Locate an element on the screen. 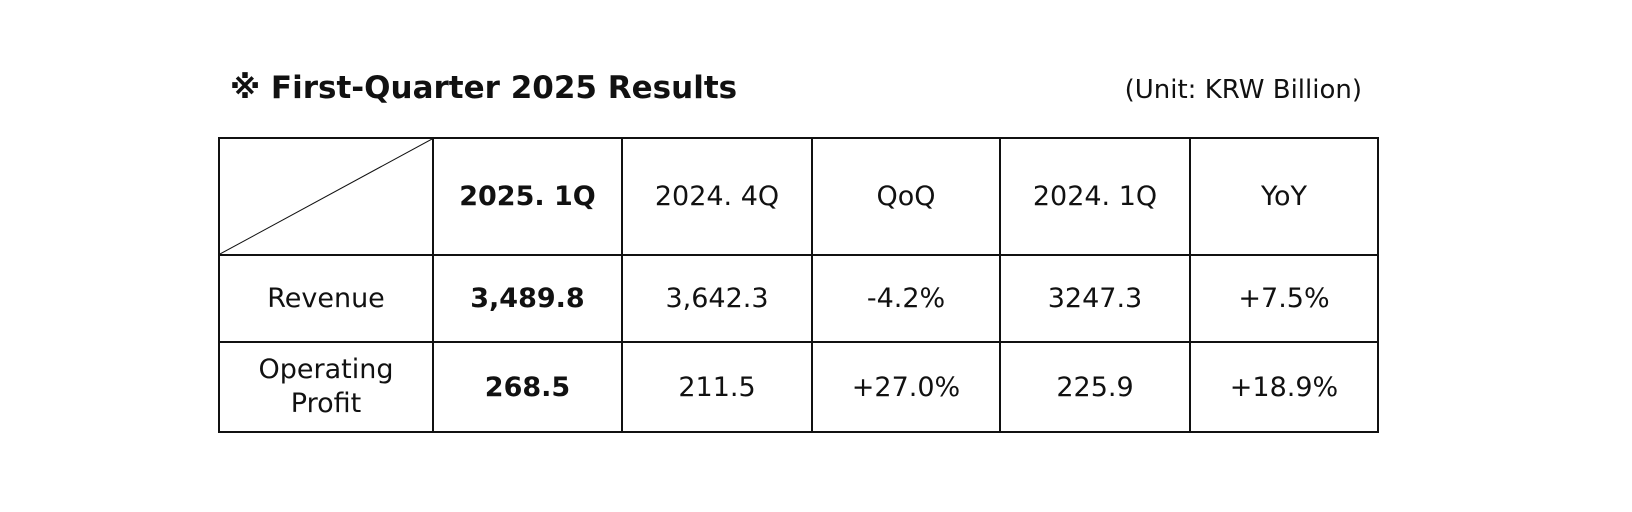 The width and height of the screenshot is (1632, 512). cell: +18.9% is located at coordinates (1284, 387).